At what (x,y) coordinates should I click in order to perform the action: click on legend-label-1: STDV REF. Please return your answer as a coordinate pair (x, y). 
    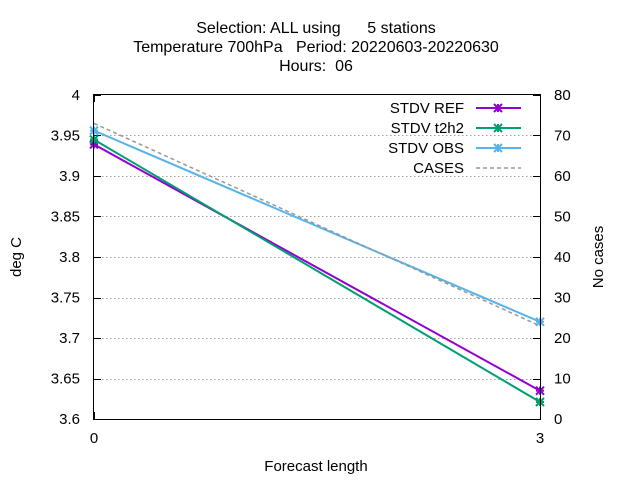
    Looking at the image, I should click on (427, 108).